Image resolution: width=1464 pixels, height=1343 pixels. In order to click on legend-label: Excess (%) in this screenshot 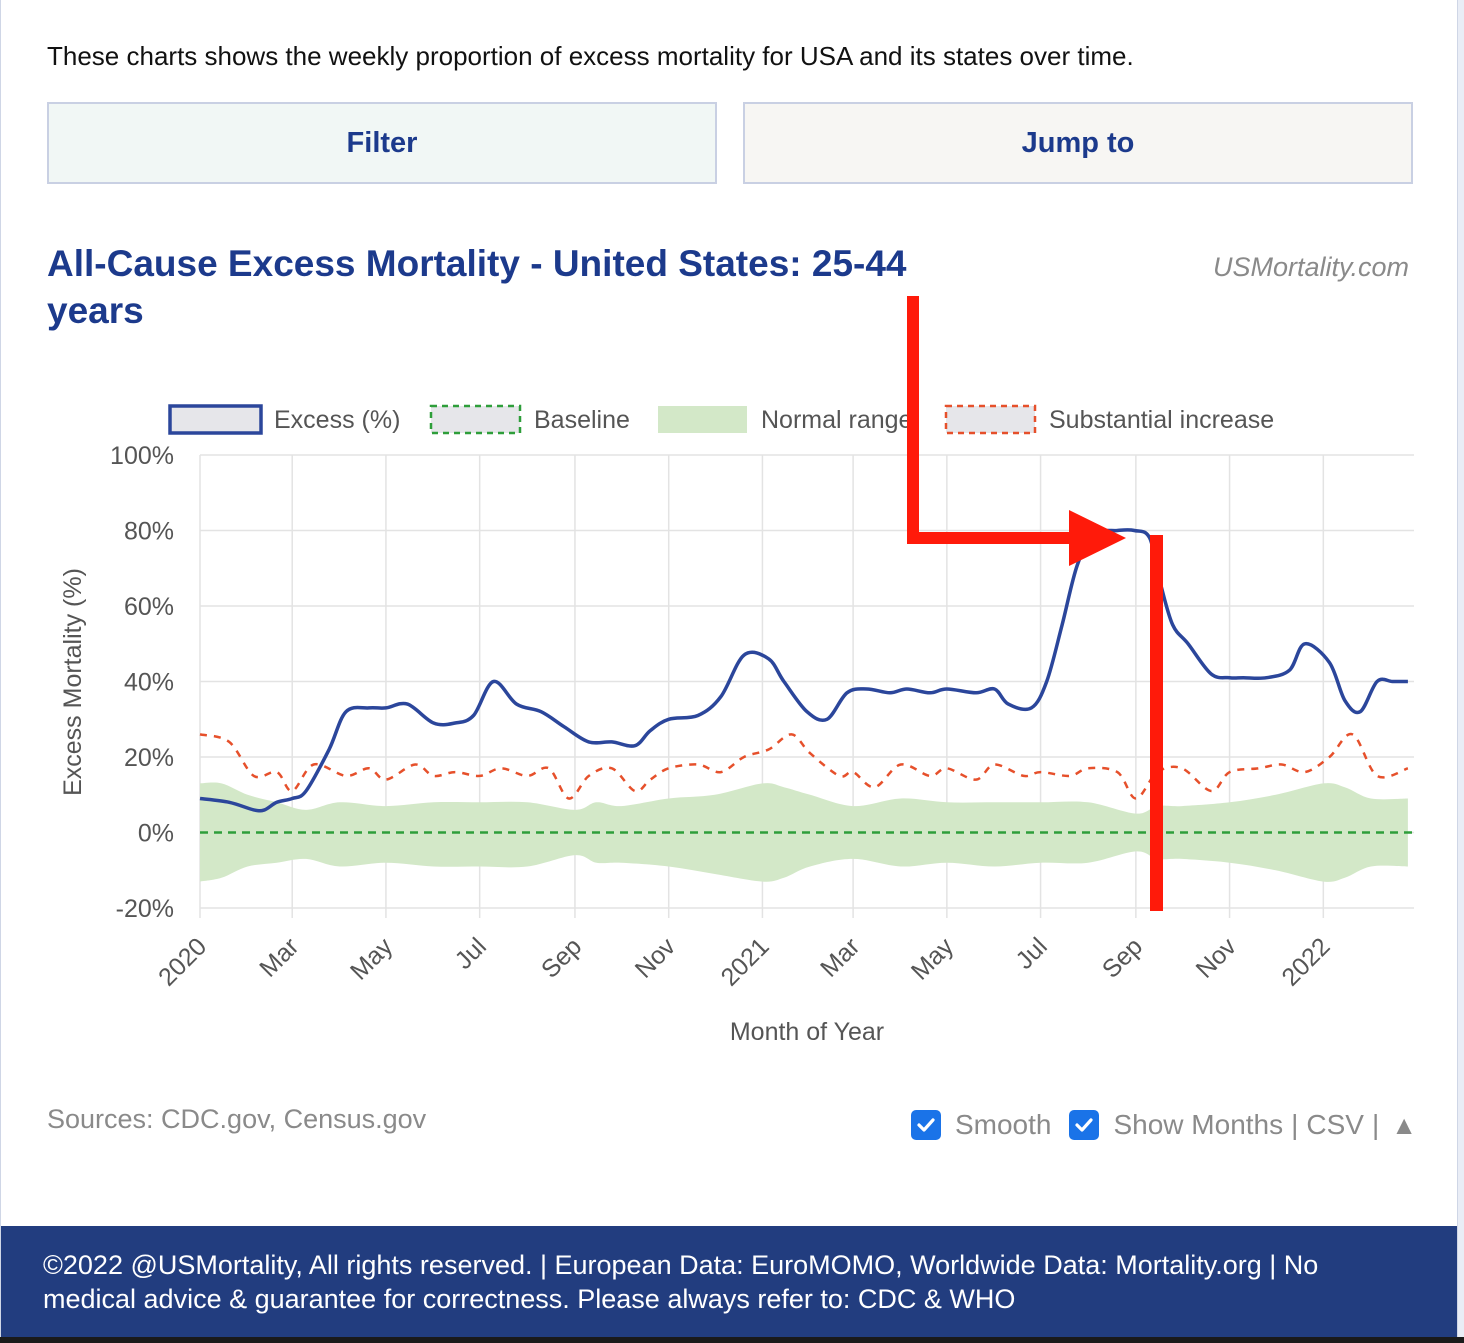, I will do `click(337, 420)`.